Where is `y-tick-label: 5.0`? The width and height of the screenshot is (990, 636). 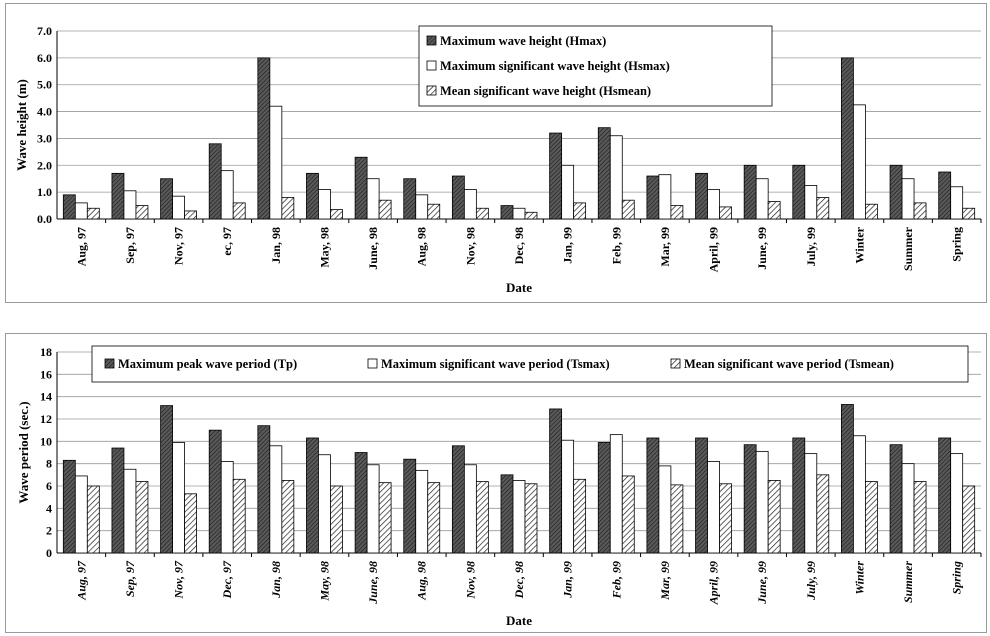
y-tick-label: 5.0 is located at coordinates (44, 85).